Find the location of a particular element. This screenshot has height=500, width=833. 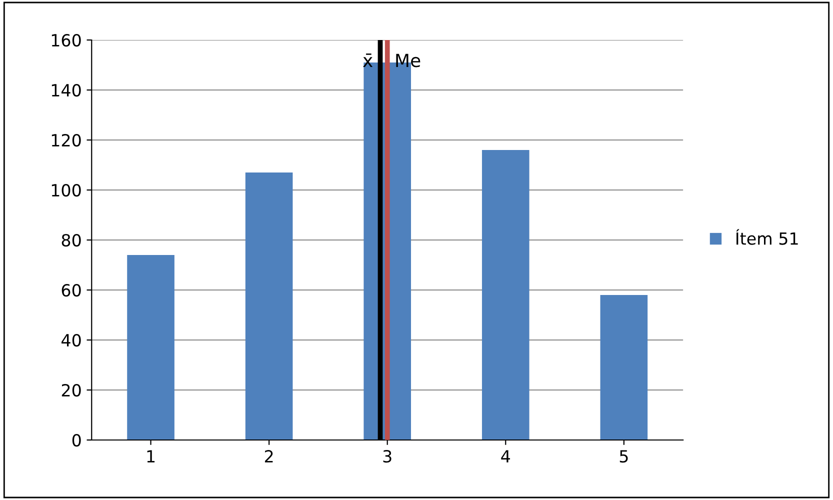

y-tick-label: 20 is located at coordinates (71, 390).